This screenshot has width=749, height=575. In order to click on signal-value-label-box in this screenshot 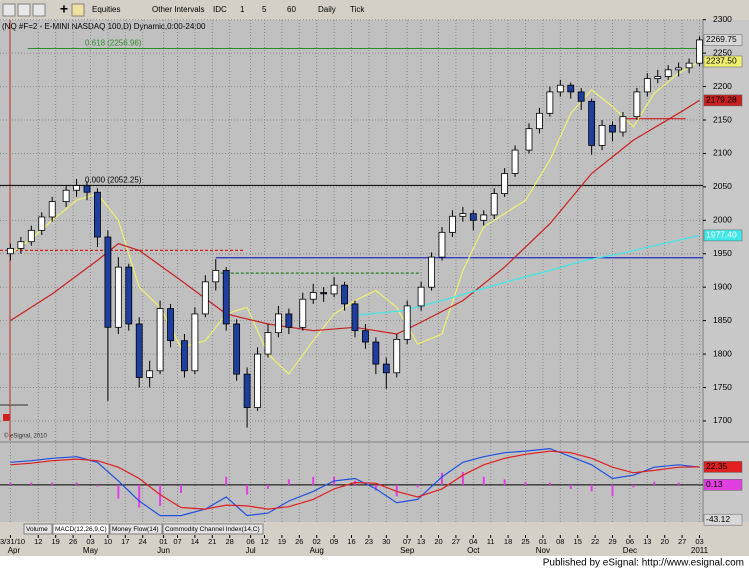, I will do `click(723, 467)`.